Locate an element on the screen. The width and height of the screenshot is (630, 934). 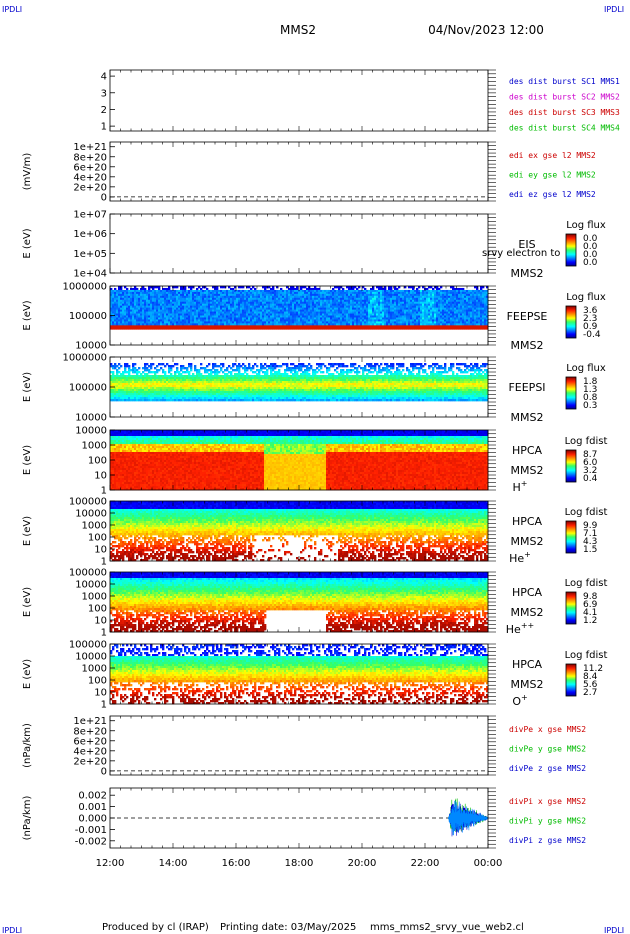
legend-entry: edi ey gse l2 MMS2 is located at coordinates (552, 175).